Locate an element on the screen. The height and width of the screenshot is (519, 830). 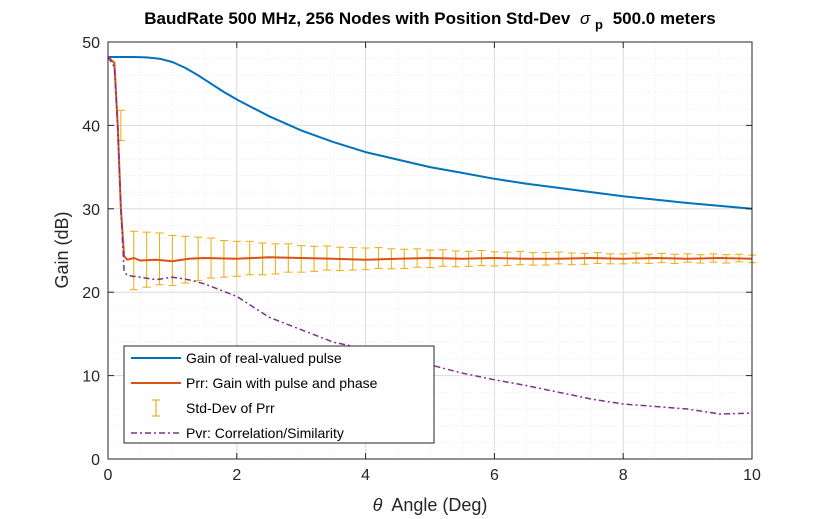
x-axis-text: Angle (Deg) is located at coordinates (439, 505).